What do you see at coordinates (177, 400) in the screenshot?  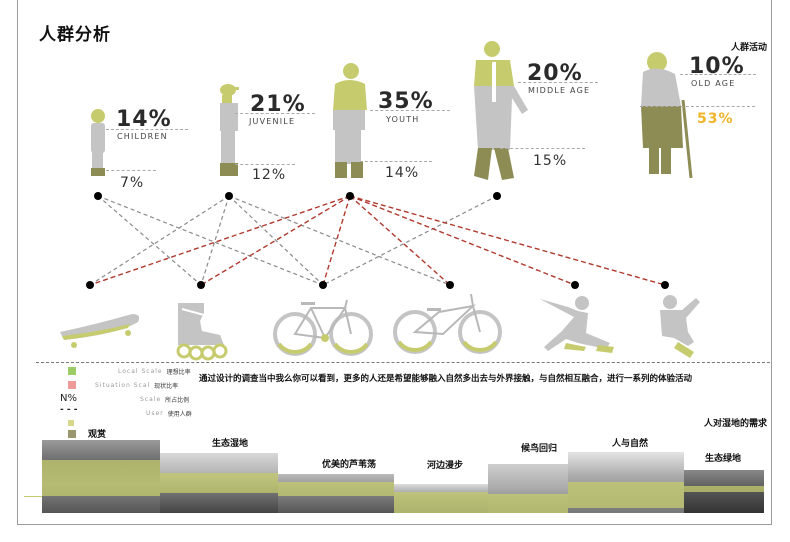 I see `legend-cn: 所占比例` at bounding box center [177, 400].